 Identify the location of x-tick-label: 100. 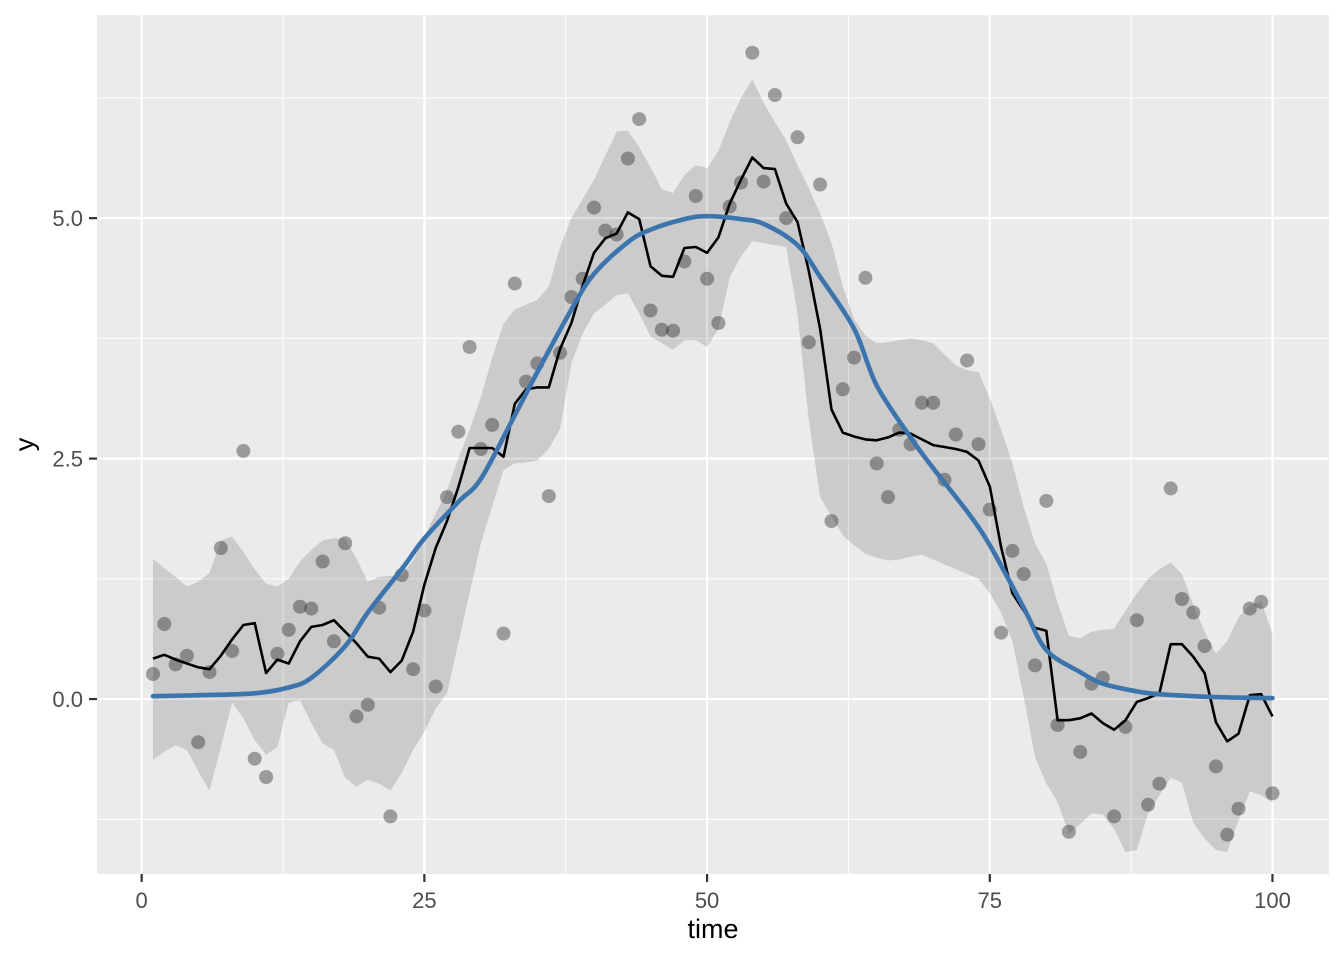
(1272, 900).